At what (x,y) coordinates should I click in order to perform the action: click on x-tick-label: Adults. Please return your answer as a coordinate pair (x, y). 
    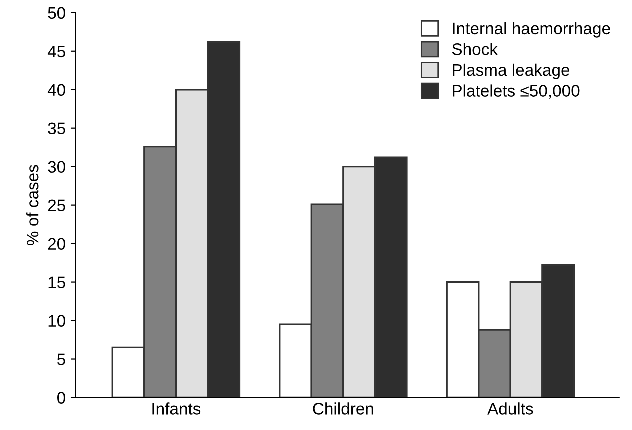
    Looking at the image, I should click on (511, 408).